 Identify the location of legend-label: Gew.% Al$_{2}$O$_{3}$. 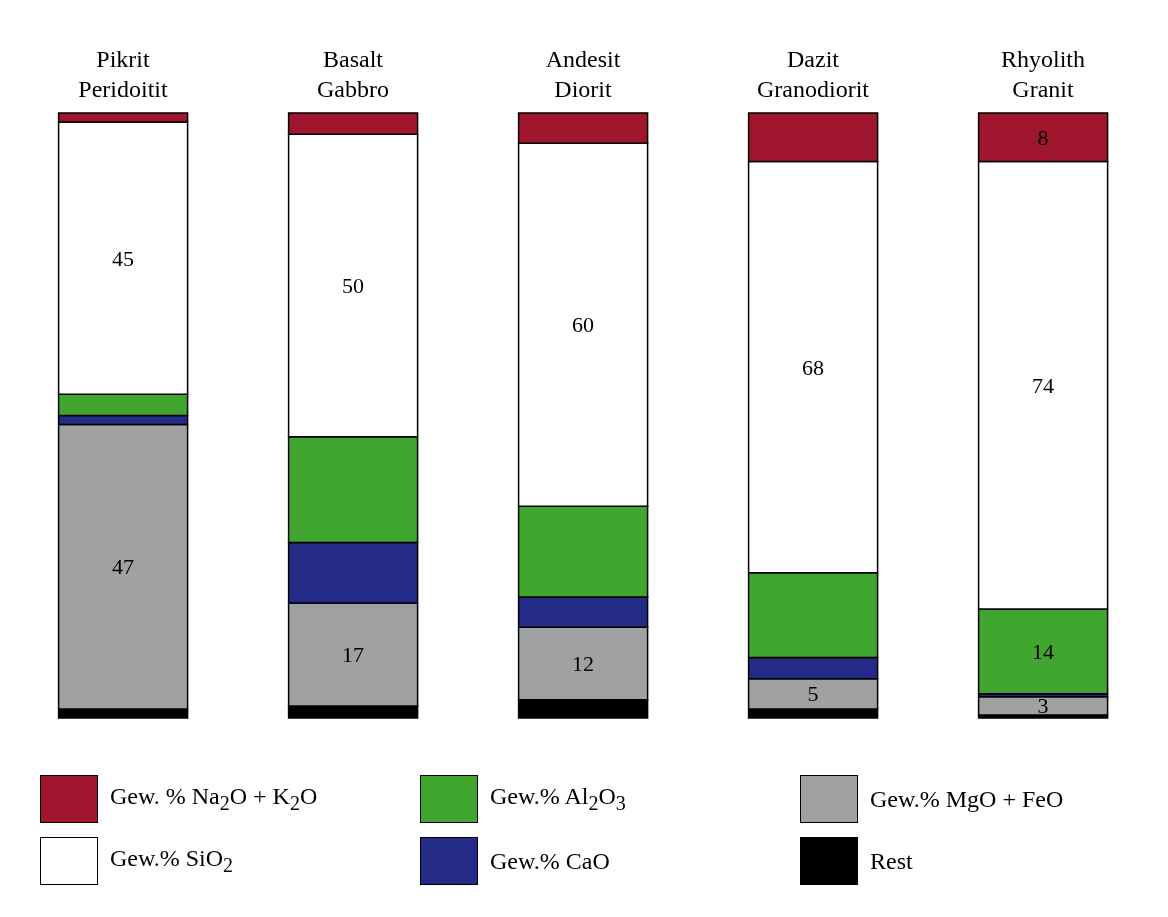
(558, 799).